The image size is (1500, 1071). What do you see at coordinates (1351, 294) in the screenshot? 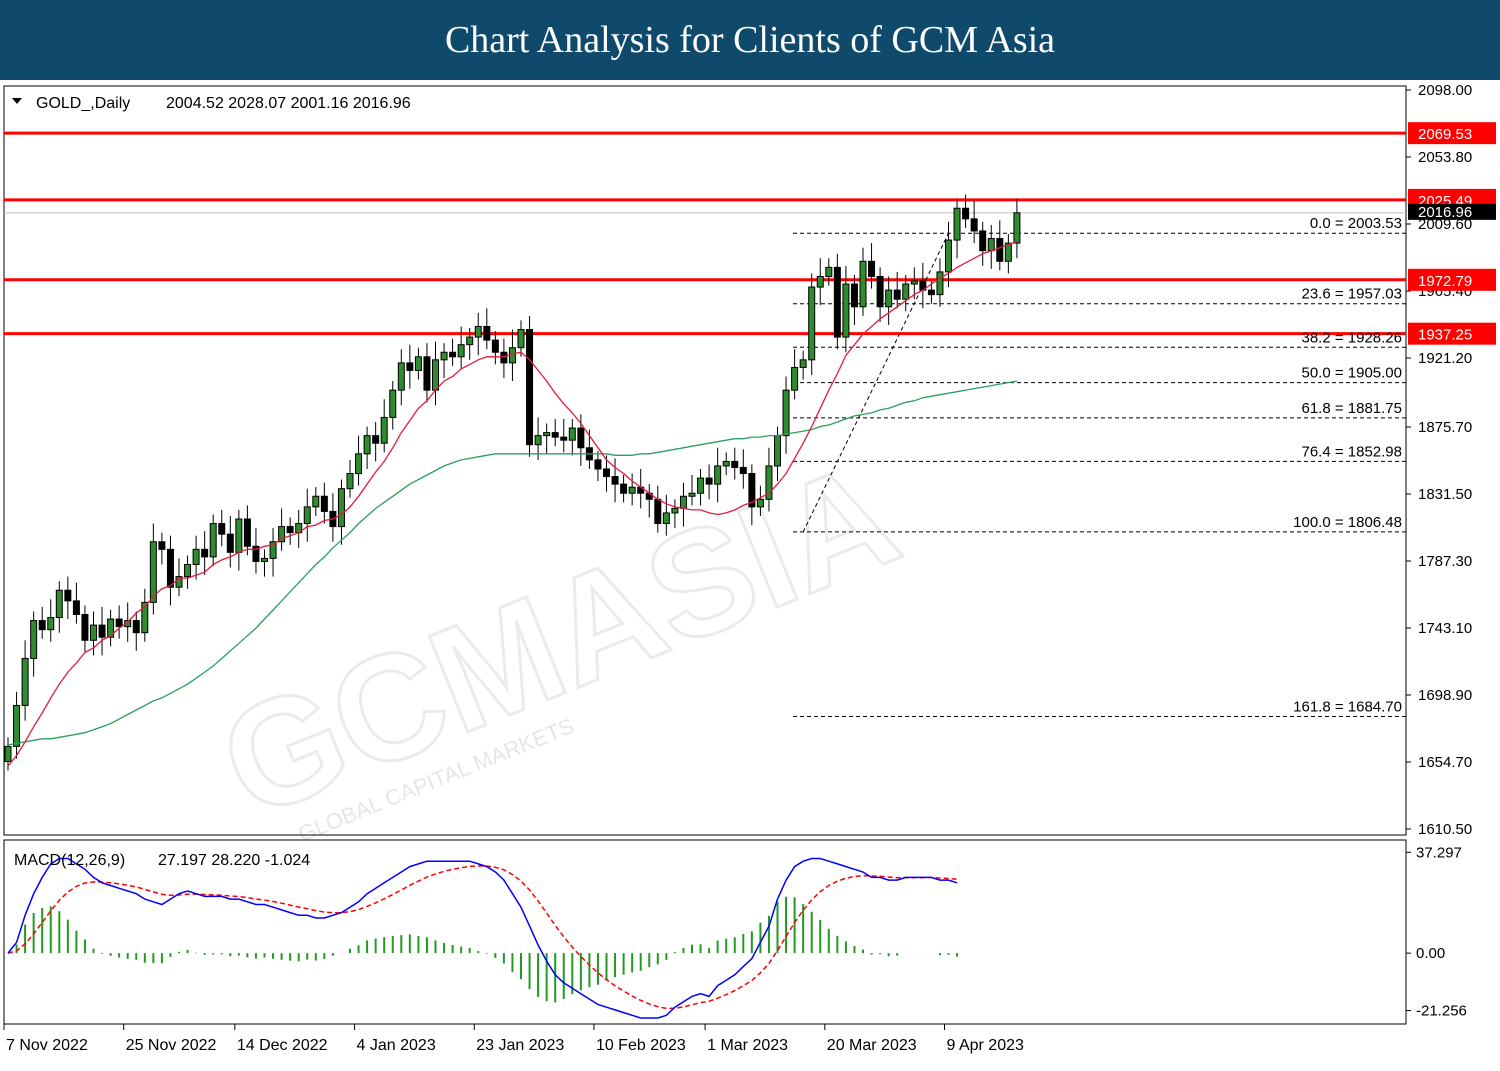
I see `fib-label-1: 23.6 = 1957.03` at bounding box center [1351, 294].